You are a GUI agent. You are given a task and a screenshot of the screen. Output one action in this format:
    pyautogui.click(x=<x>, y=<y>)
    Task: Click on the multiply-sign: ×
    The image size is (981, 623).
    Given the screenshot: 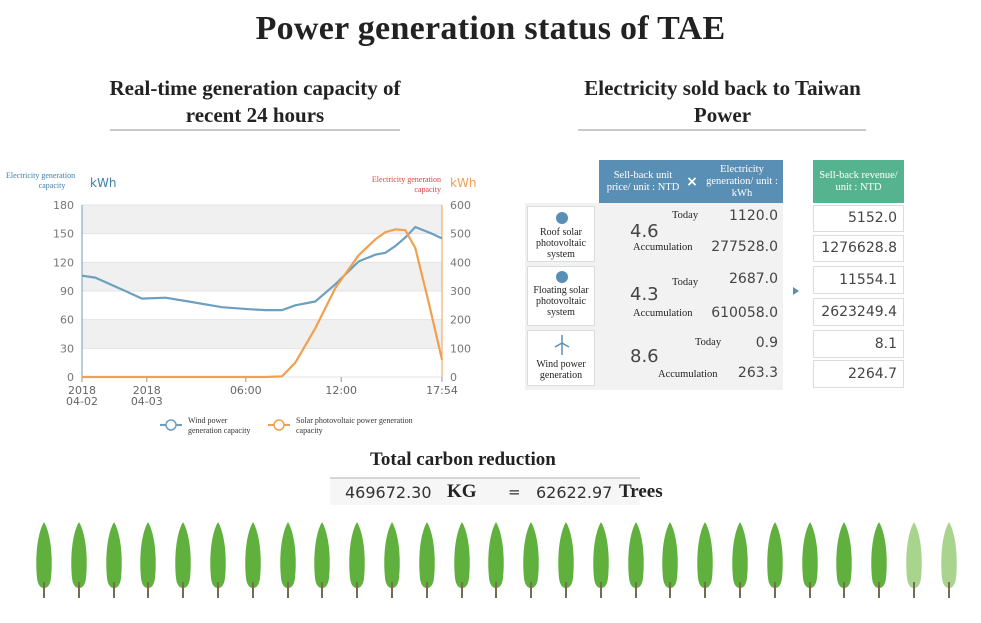 What is the action you would take?
    pyautogui.click(x=692, y=182)
    